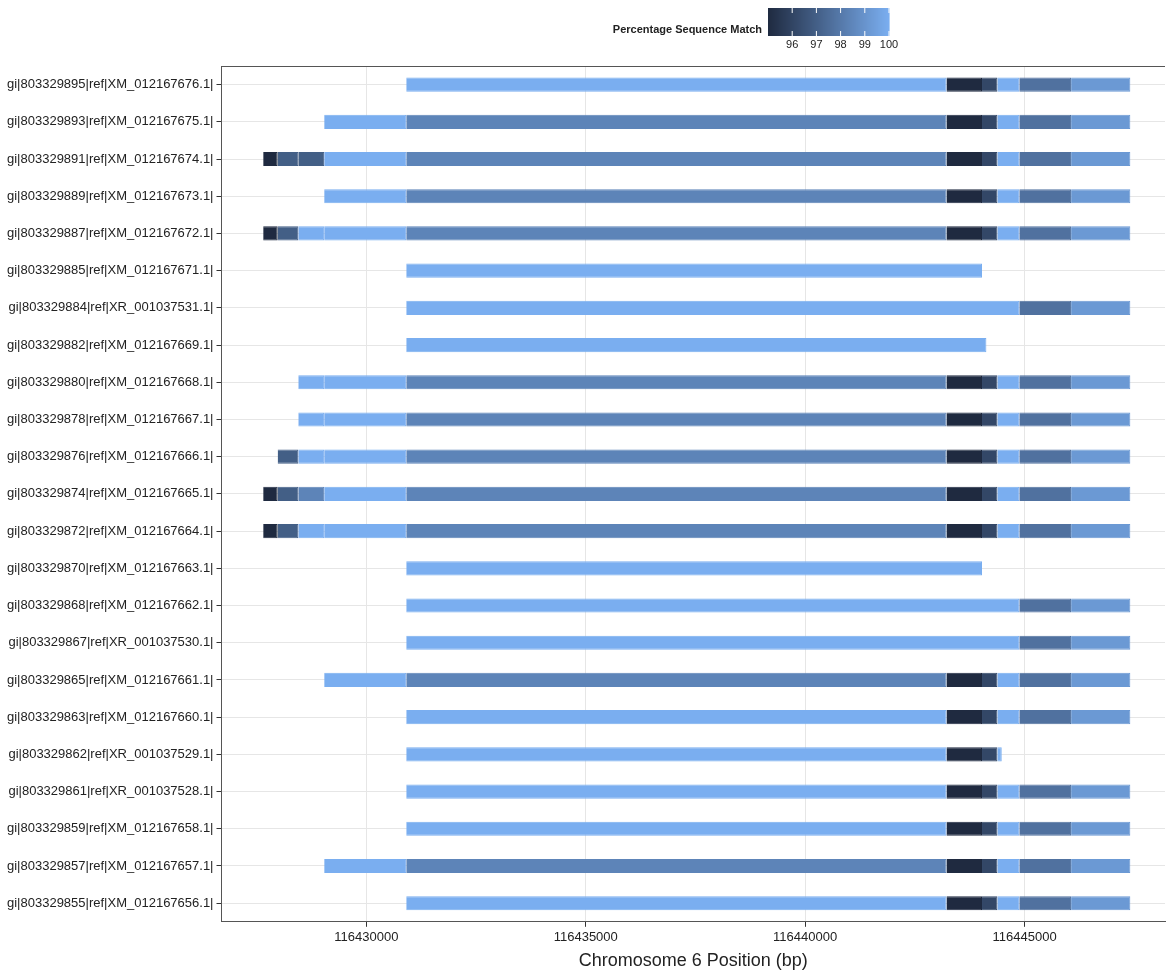  I want to click on color-bar-label: 96, so click(792, 43).